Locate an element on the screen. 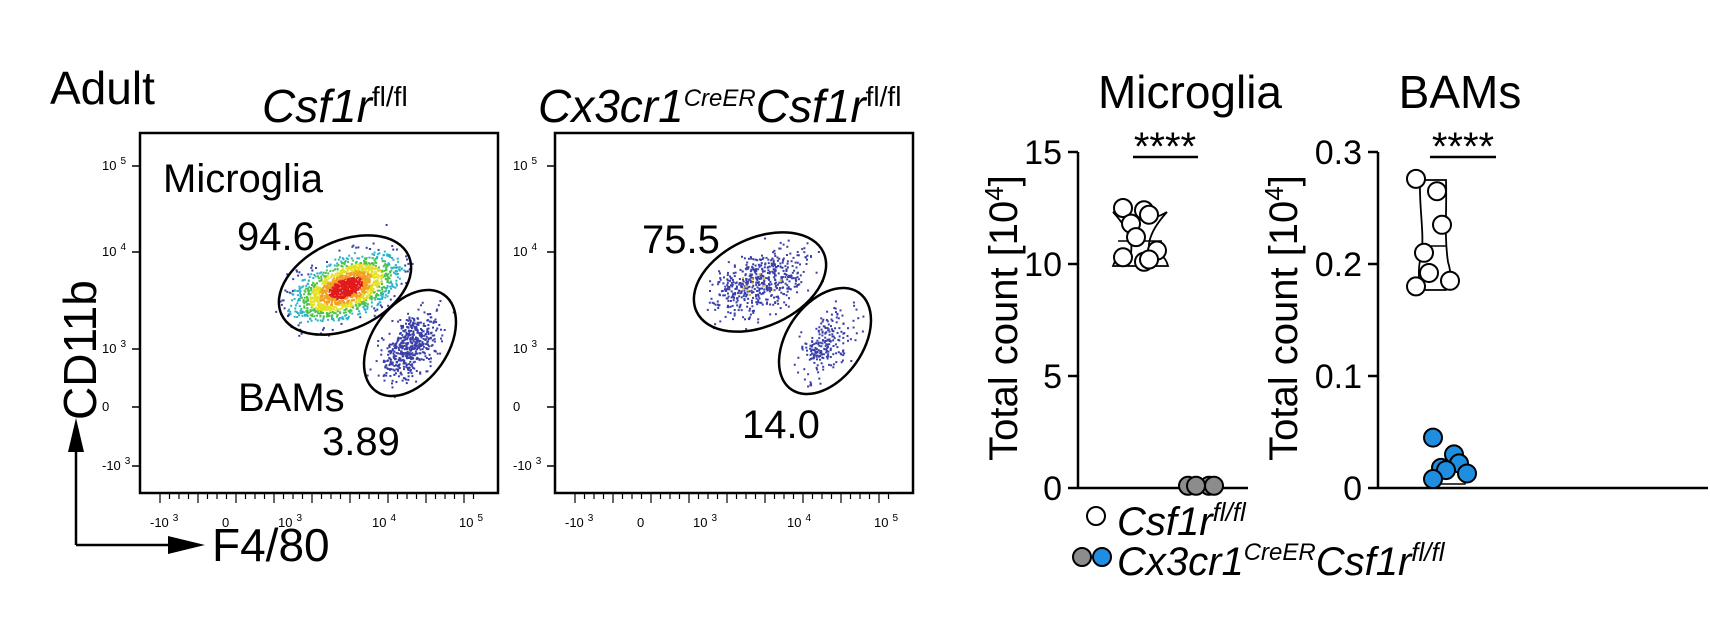  flow-axis-arrows: CD11b F4/80 is located at coordinates (192, 425).